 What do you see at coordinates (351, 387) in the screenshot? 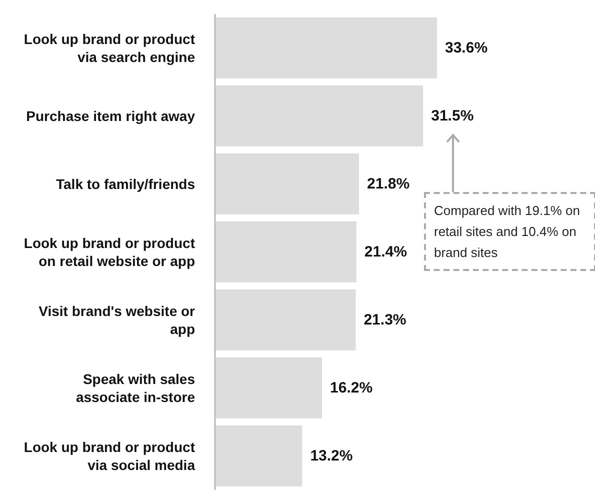
I see `data-label: 16.2%` at bounding box center [351, 387].